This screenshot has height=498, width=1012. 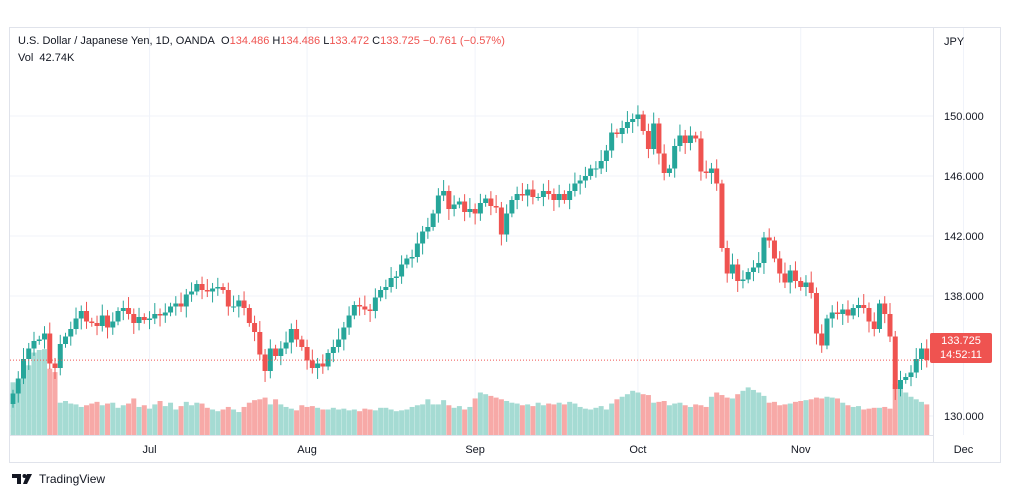 I want to click on x-tick-label: Aug, so click(x=307, y=450).